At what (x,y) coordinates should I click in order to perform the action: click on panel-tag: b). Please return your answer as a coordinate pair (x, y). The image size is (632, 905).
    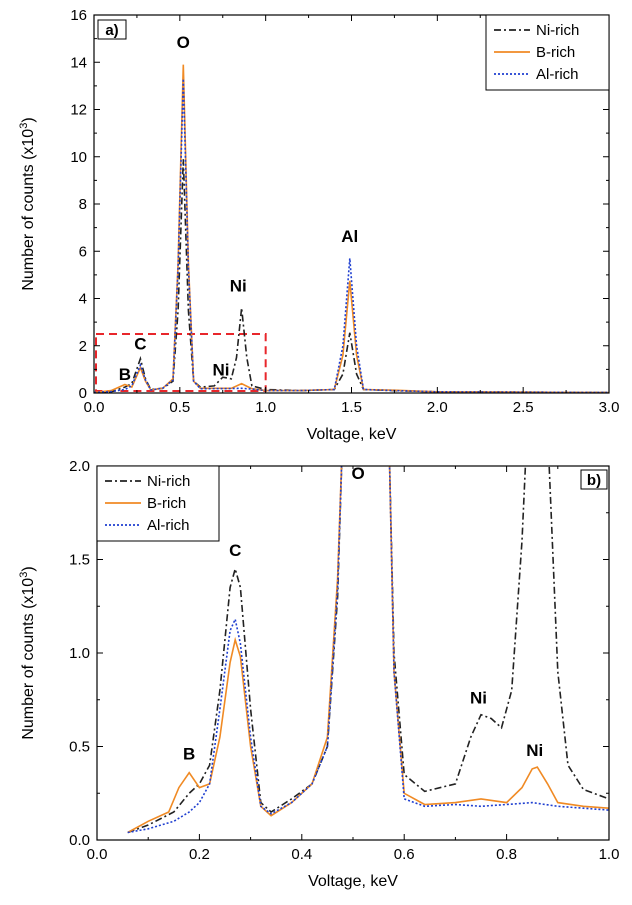
    Looking at the image, I should click on (594, 480).